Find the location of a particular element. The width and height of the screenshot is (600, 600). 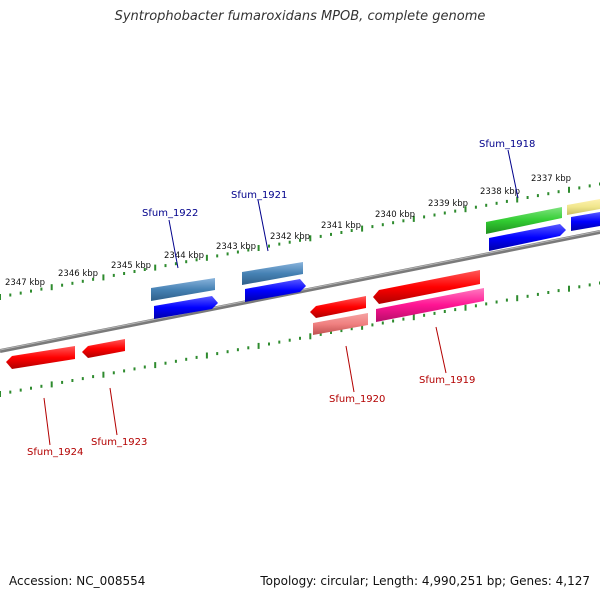

tick-label-2342: 2342 kbp is located at coordinates (290, 237).